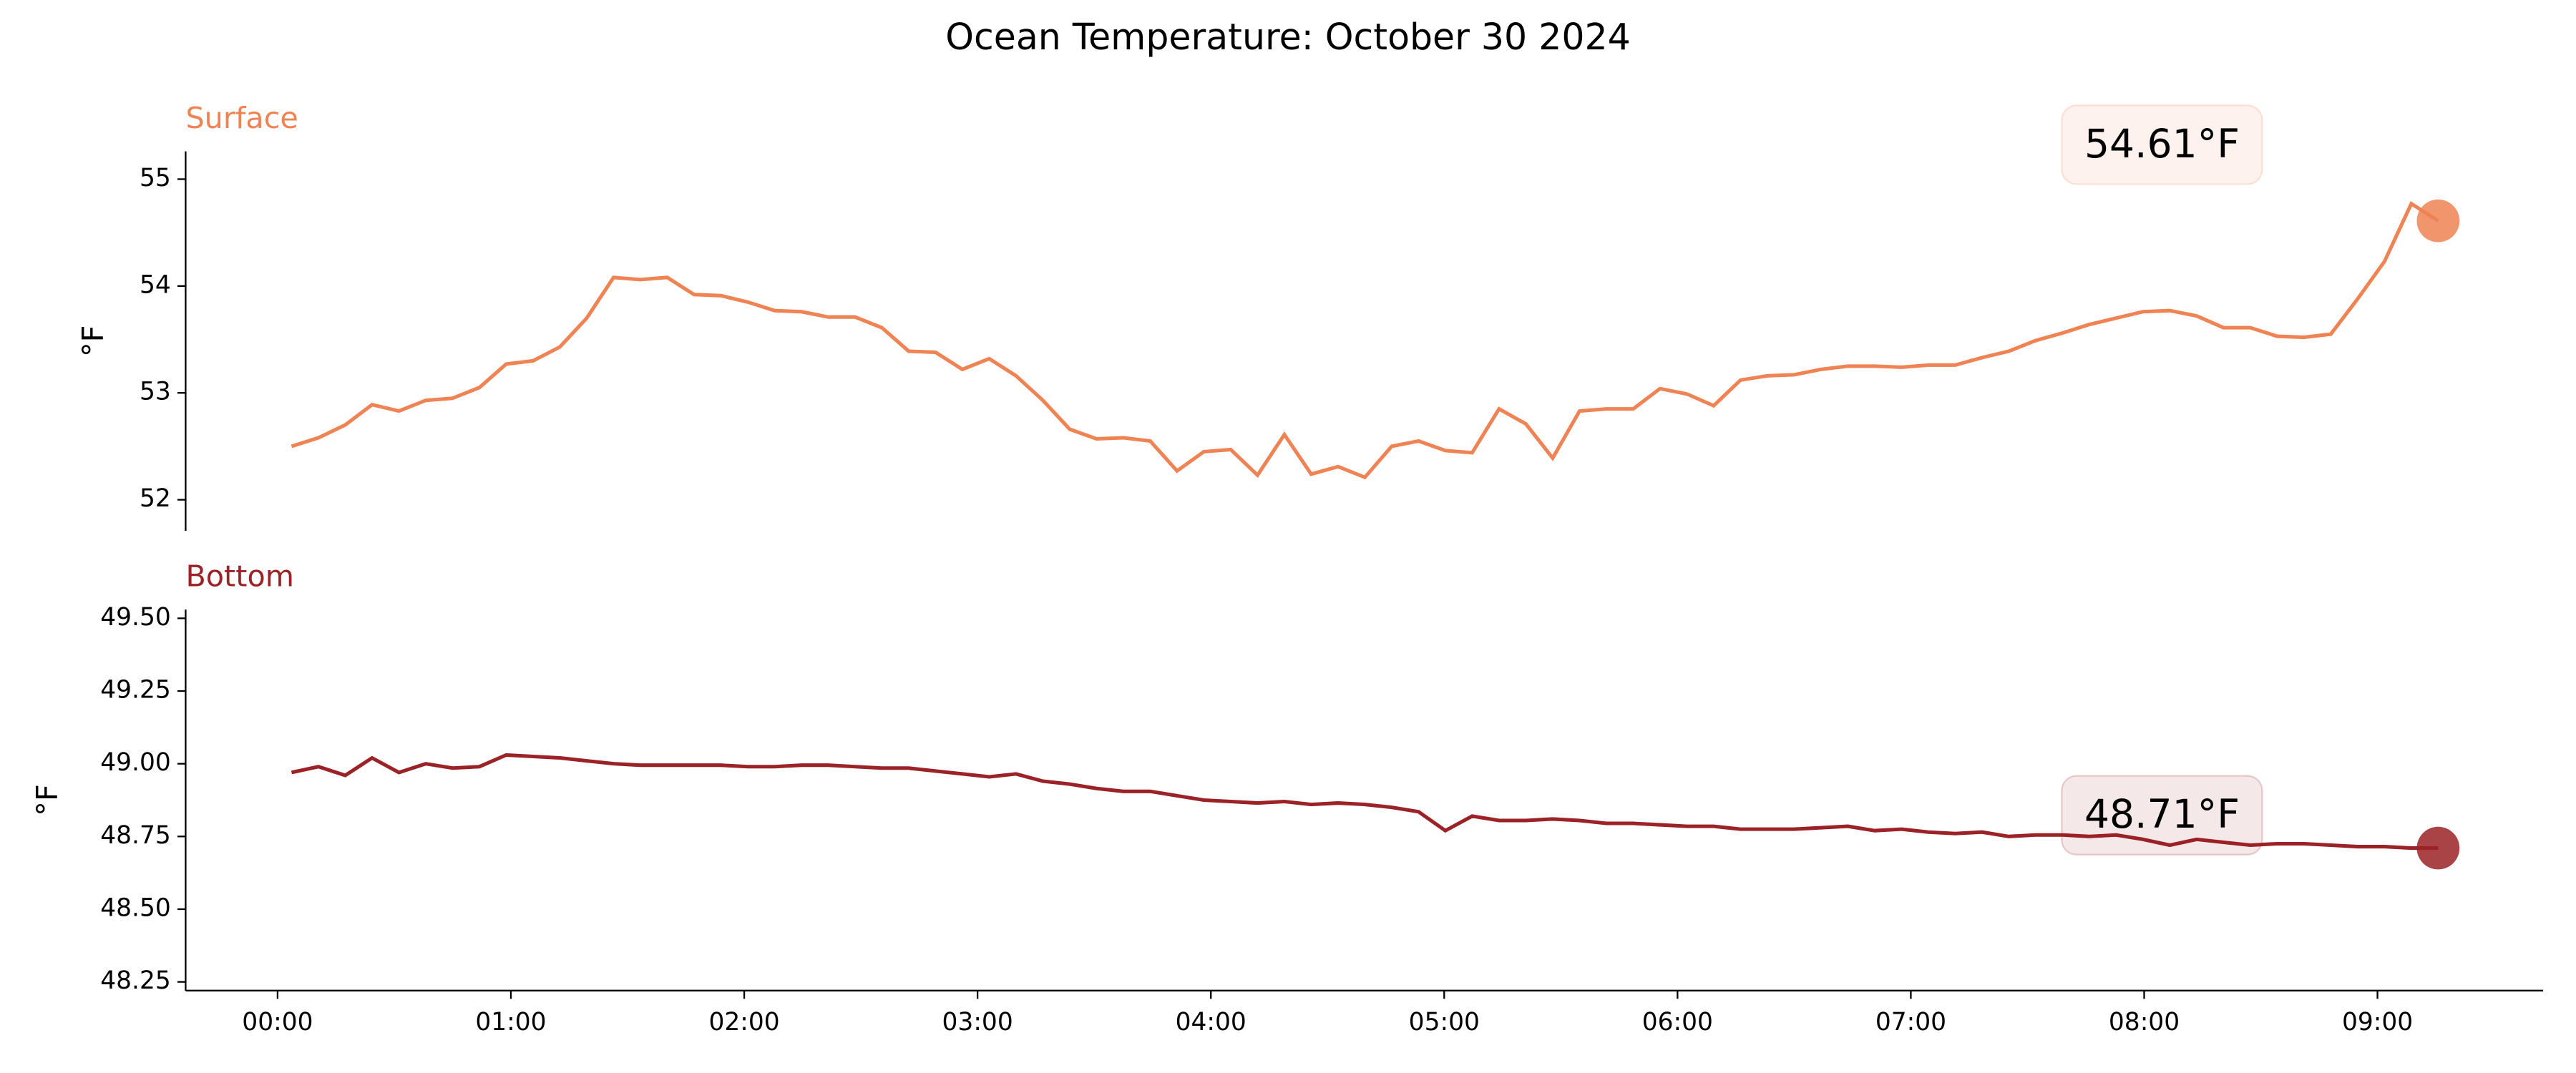 Image resolution: width=2576 pixels, height=1073 pixels. Describe the element at coordinates (1677, 1022) in the screenshot. I see `x-tick-label: 06:00` at that location.